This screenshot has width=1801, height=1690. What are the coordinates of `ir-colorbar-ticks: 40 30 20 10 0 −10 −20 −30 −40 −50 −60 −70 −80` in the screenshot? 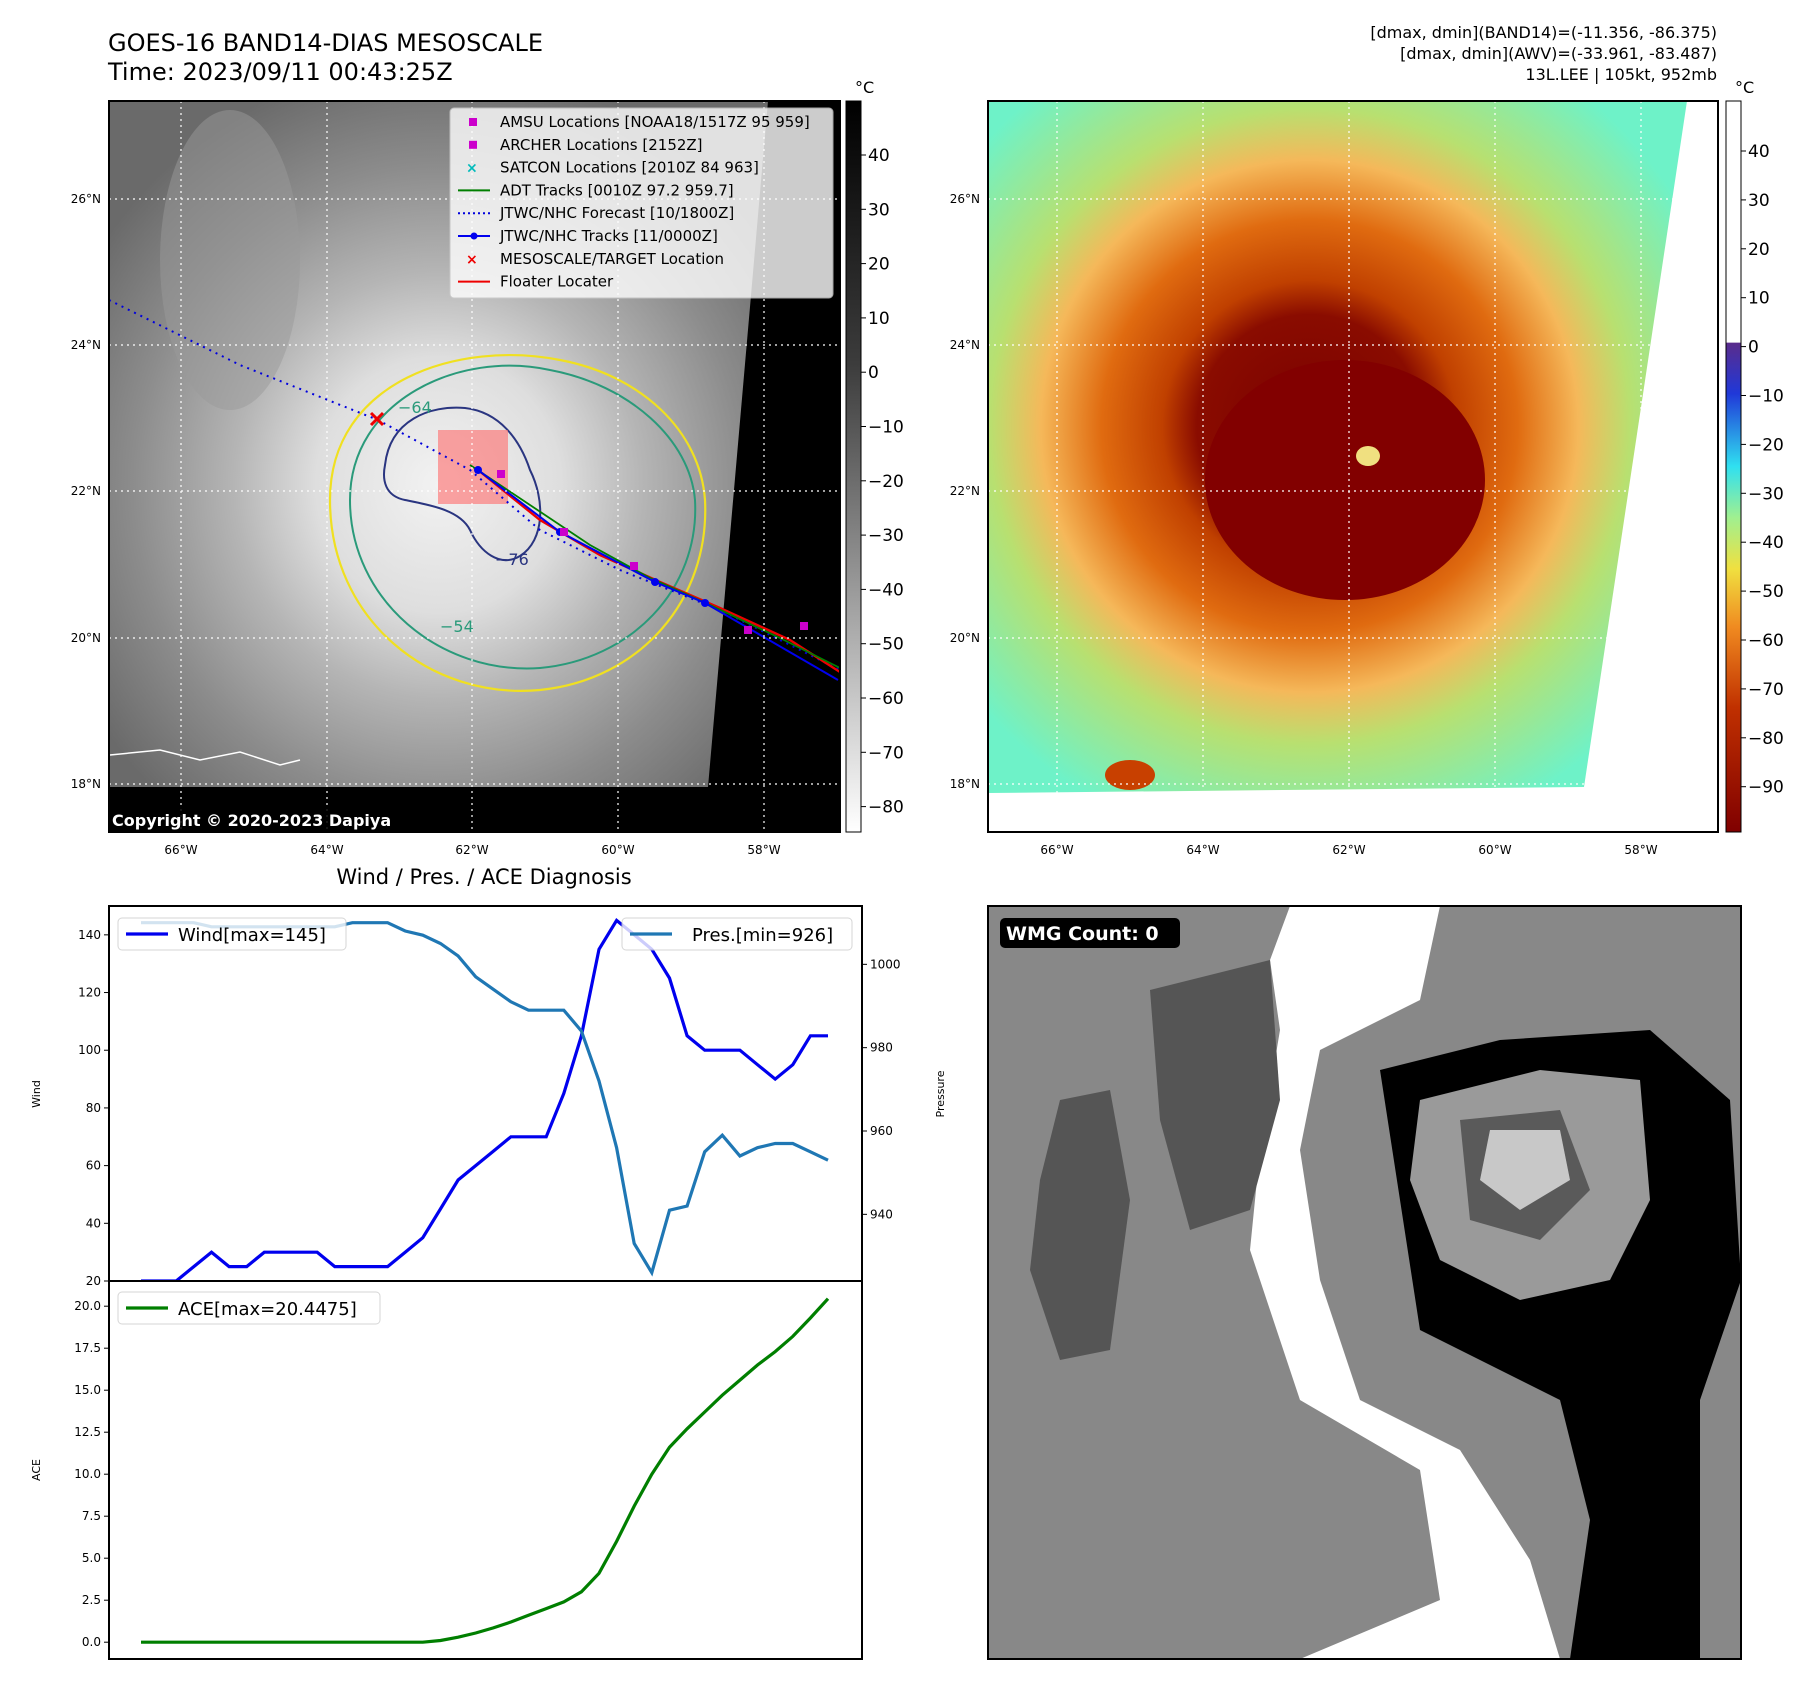 It's located at (882, 482).